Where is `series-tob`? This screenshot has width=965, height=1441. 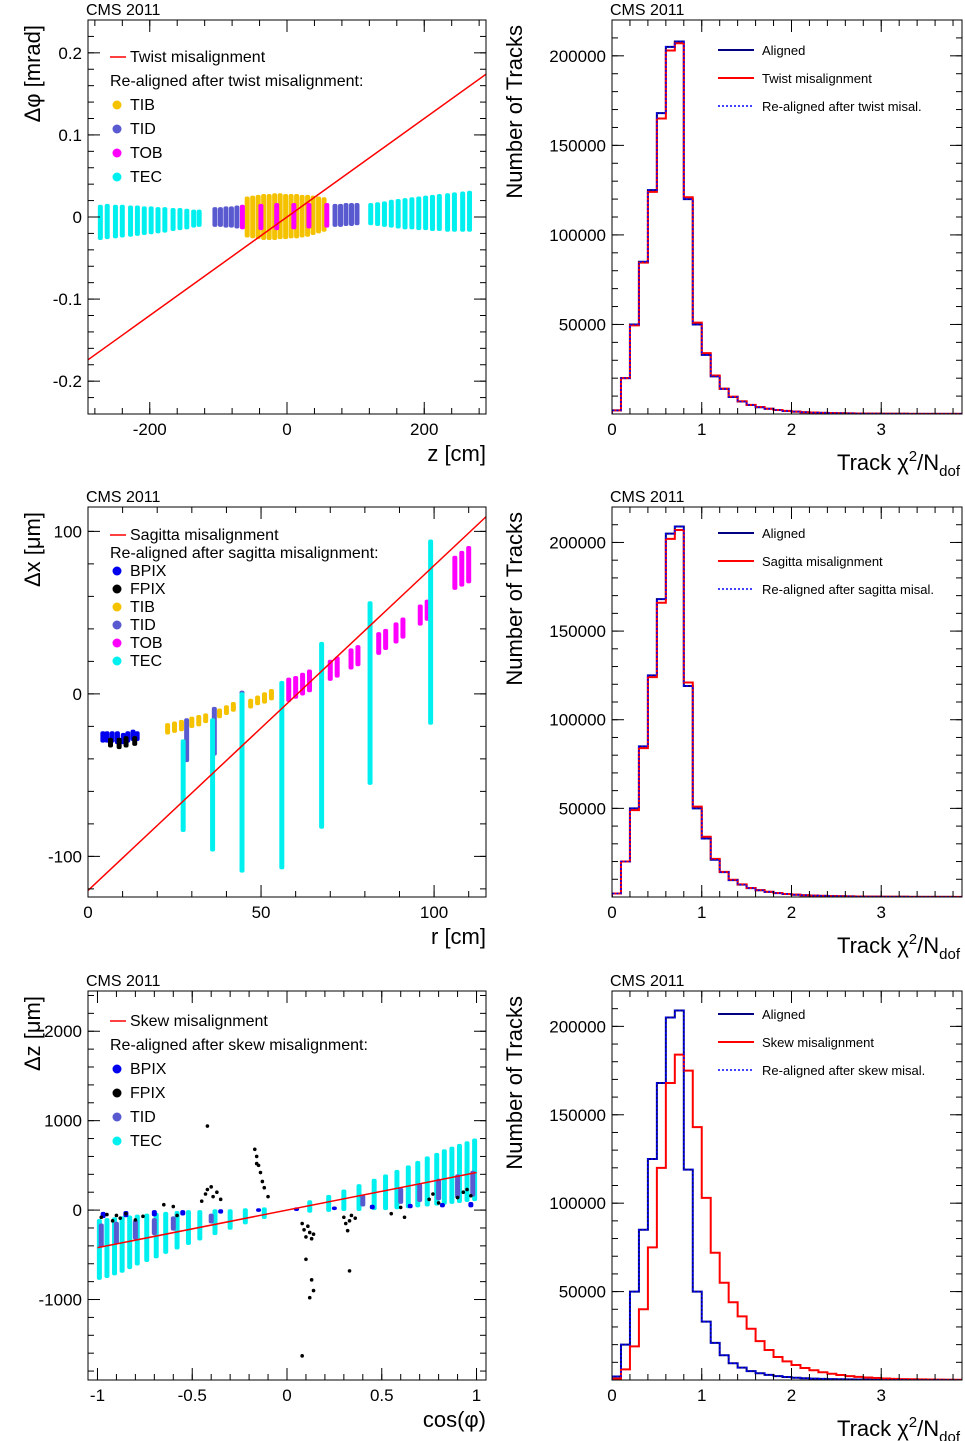 series-tob is located at coordinates (284, 217).